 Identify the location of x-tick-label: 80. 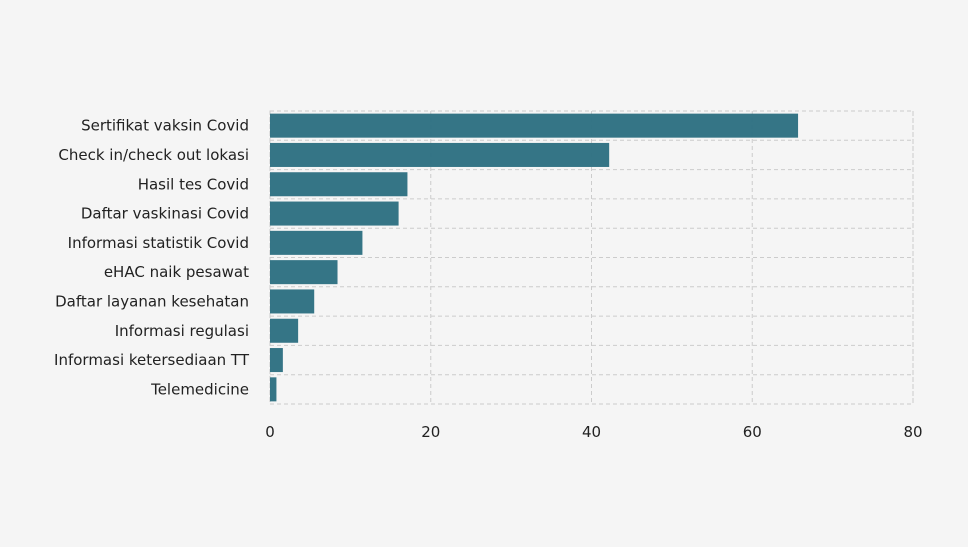
(912, 432).